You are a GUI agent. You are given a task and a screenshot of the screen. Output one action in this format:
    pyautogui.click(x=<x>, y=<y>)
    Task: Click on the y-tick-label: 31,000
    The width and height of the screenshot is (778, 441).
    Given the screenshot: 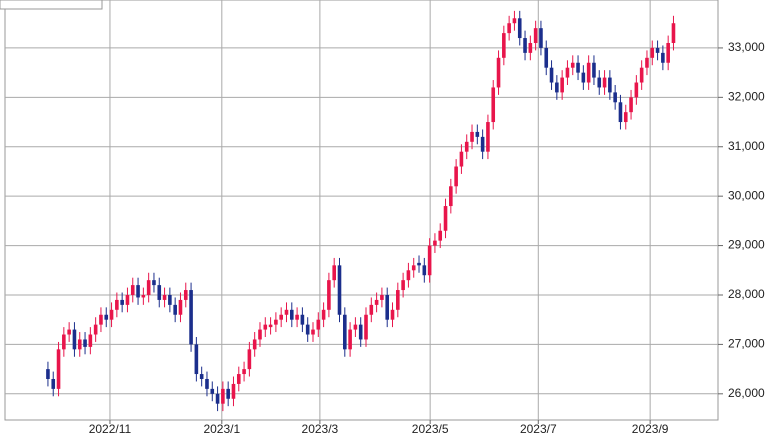 What is the action you would take?
    pyautogui.click(x=746, y=146)
    